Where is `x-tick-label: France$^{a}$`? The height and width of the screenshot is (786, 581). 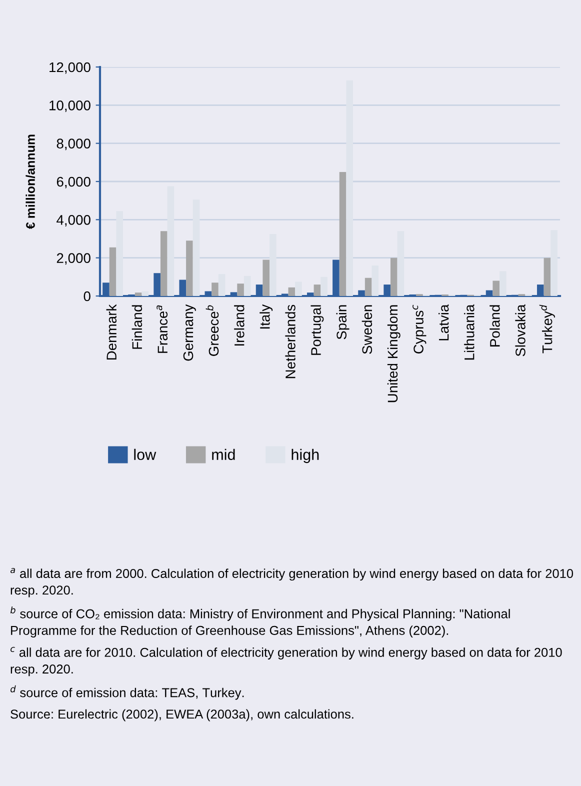
x-tick-label: France$^{a}$ is located at coordinates (162, 329).